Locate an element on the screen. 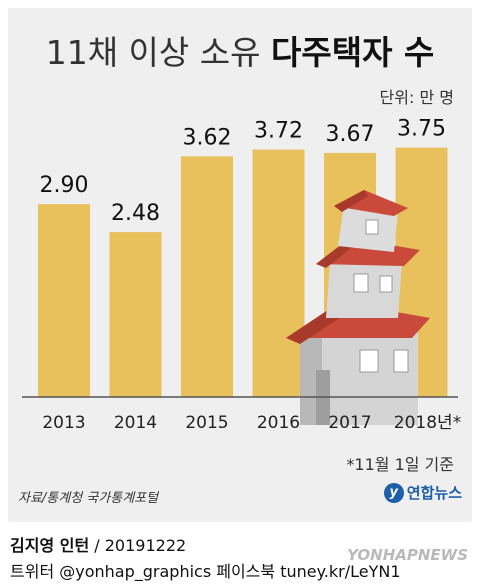  x-tick-label: 2017 is located at coordinates (349, 423).